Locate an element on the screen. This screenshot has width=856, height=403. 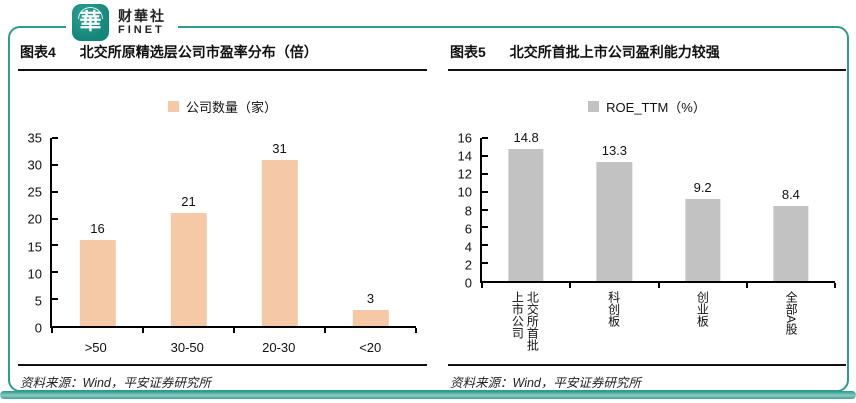
logo-text: 财華社 FINET is located at coordinates (142, 22).